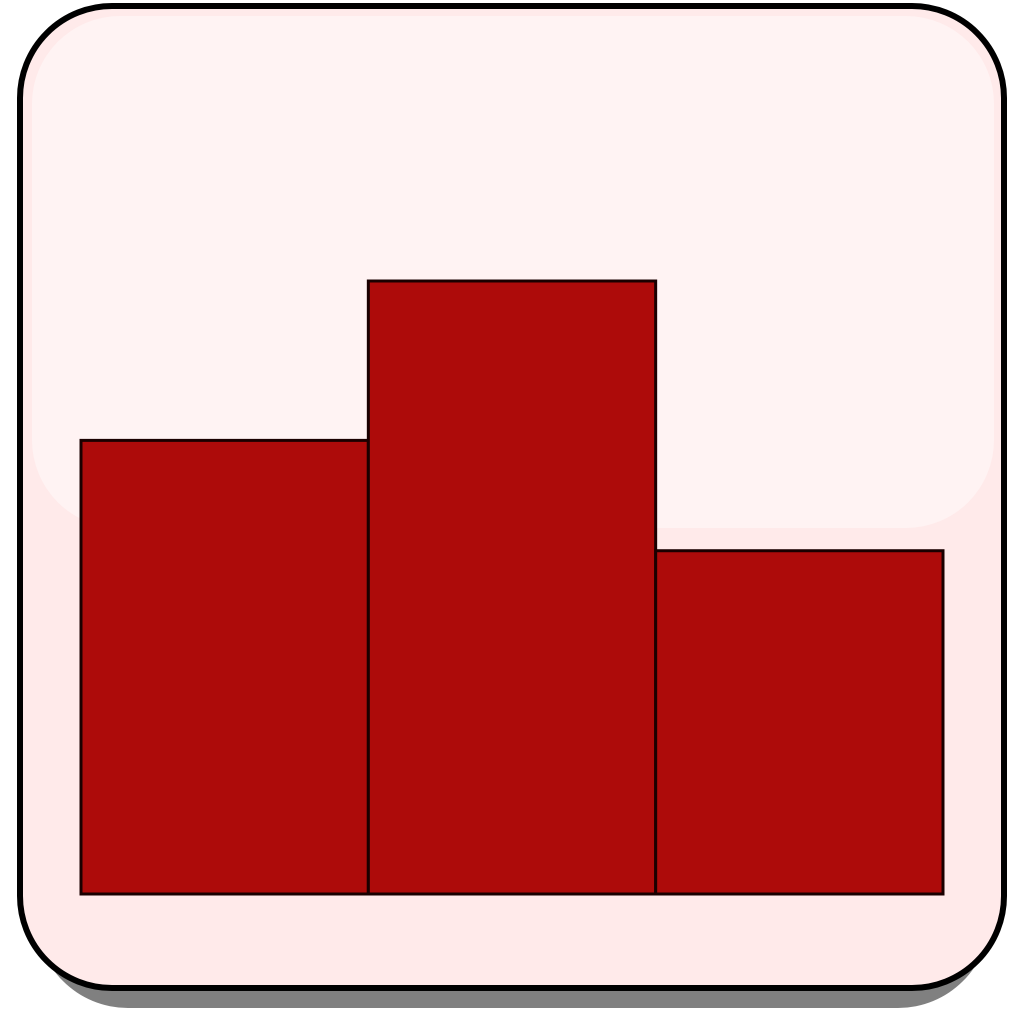 This screenshot has width=1024, height=1024. What do you see at coordinates (799, 722) in the screenshot?
I see `bar-right` at bounding box center [799, 722].